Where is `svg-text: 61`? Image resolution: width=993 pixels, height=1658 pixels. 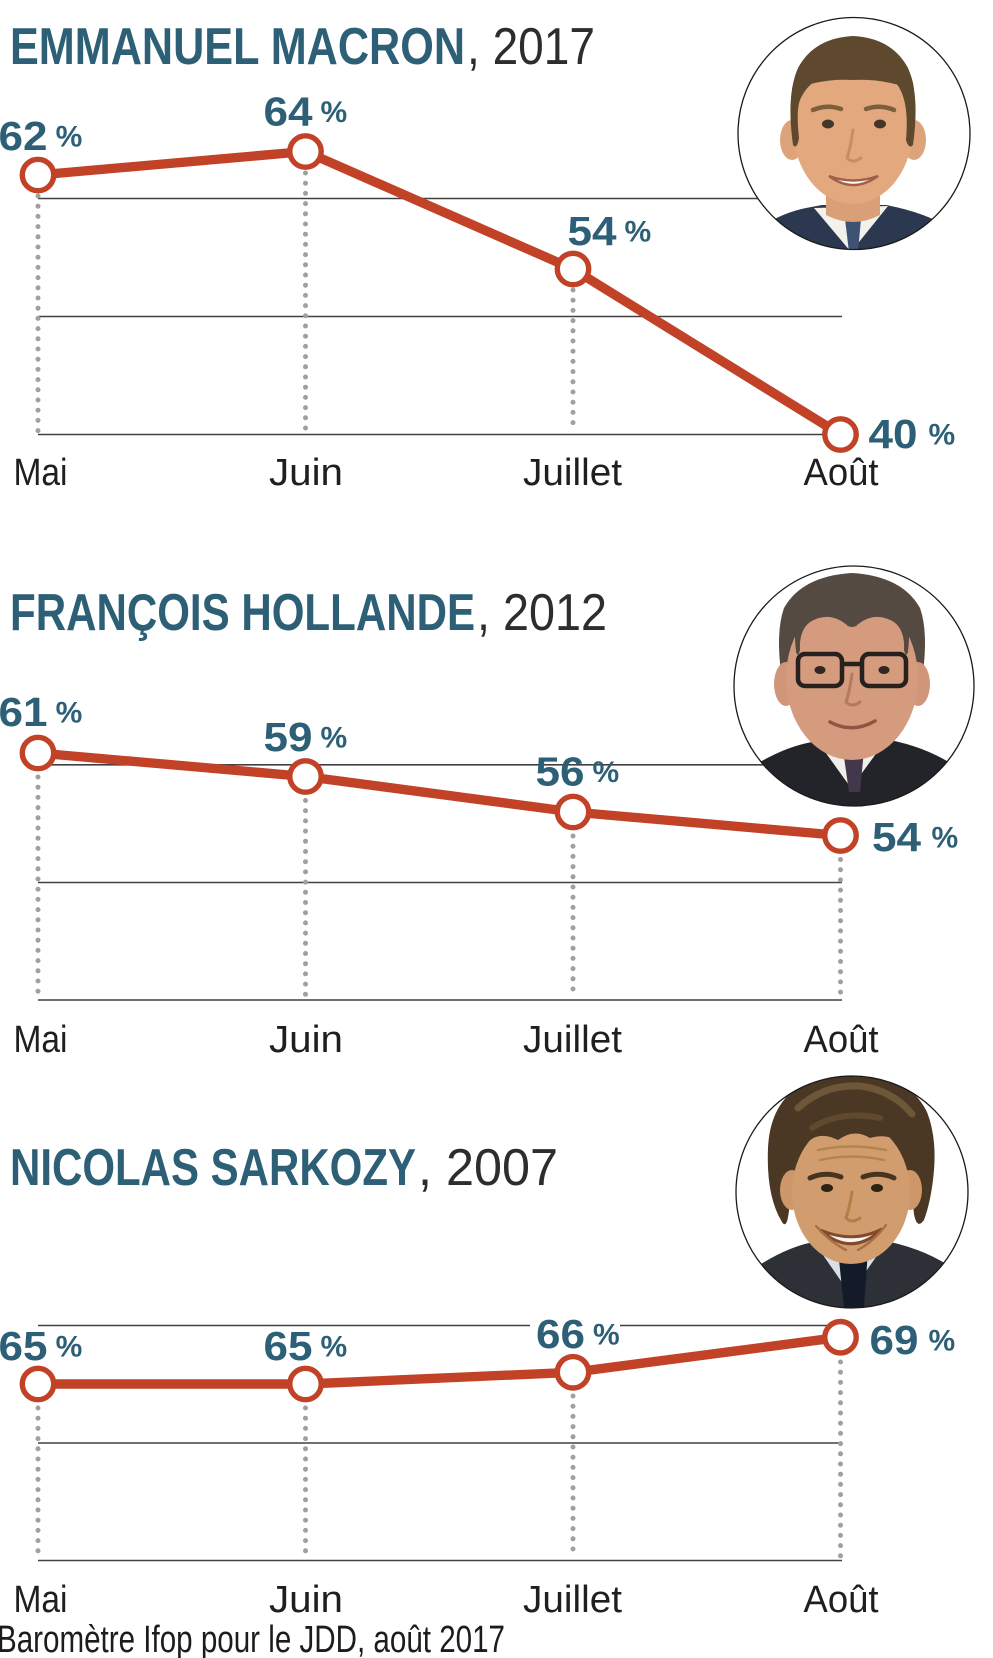
svg-text: 61 is located at coordinates (24, 712).